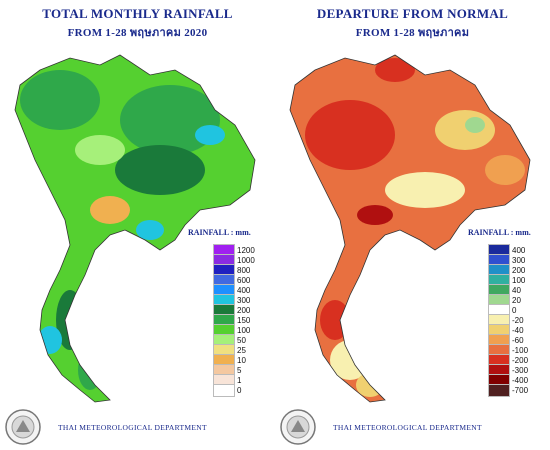 The image size is (550, 450). Describe the element at coordinates (239, 370) in the screenshot. I see `rainfall-legend-label: 5` at that location.